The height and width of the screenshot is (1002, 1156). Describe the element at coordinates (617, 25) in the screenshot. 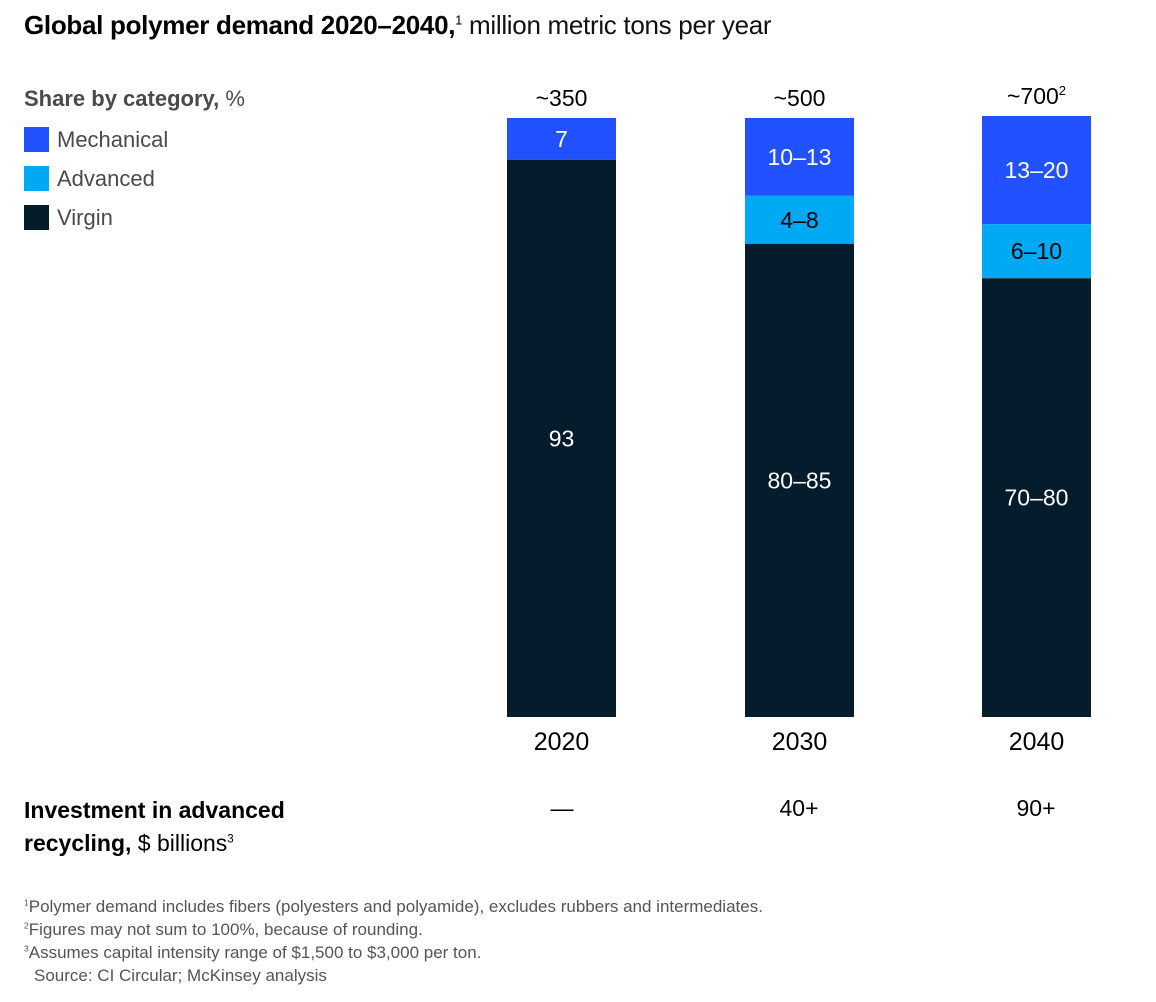

I see `chart-title-unit: million metric tons per year` at that location.